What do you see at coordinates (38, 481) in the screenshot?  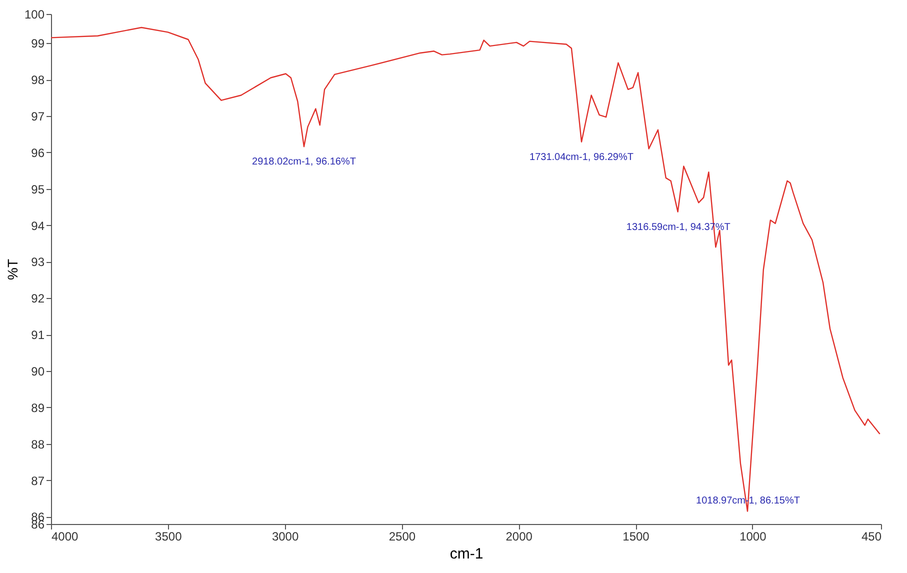 I see `y-tick-label: 87` at bounding box center [38, 481].